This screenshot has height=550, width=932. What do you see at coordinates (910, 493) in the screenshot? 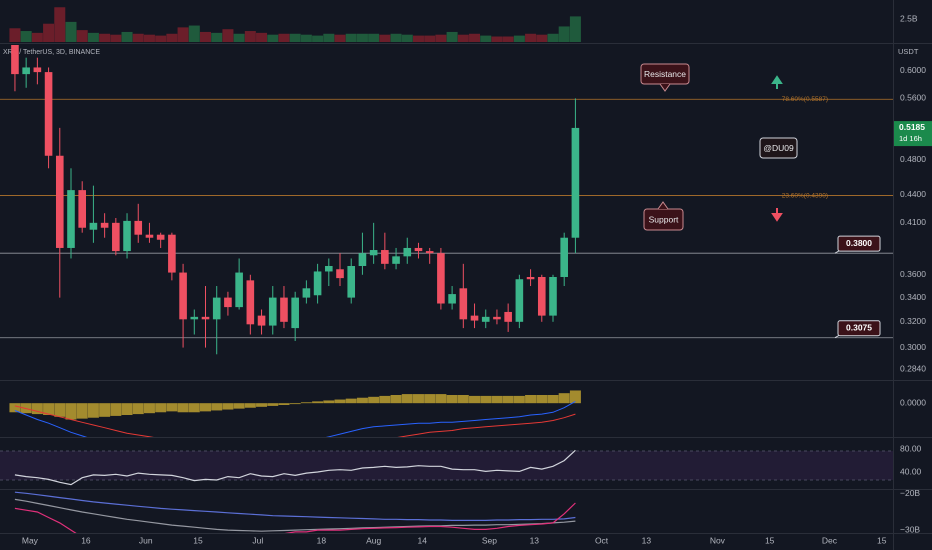
I see `y-tick-label: −20B` at bounding box center [910, 493].